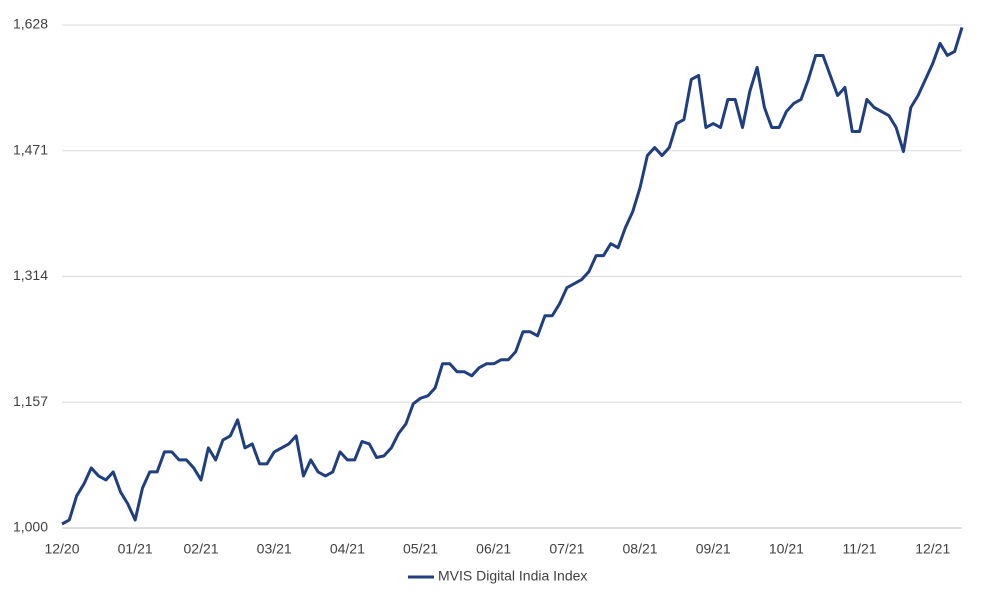 This screenshot has height=596, width=996. What do you see at coordinates (274, 549) in the screenshot?
I see `x-tick-label: 03/21` at bounding box center [274, 549].